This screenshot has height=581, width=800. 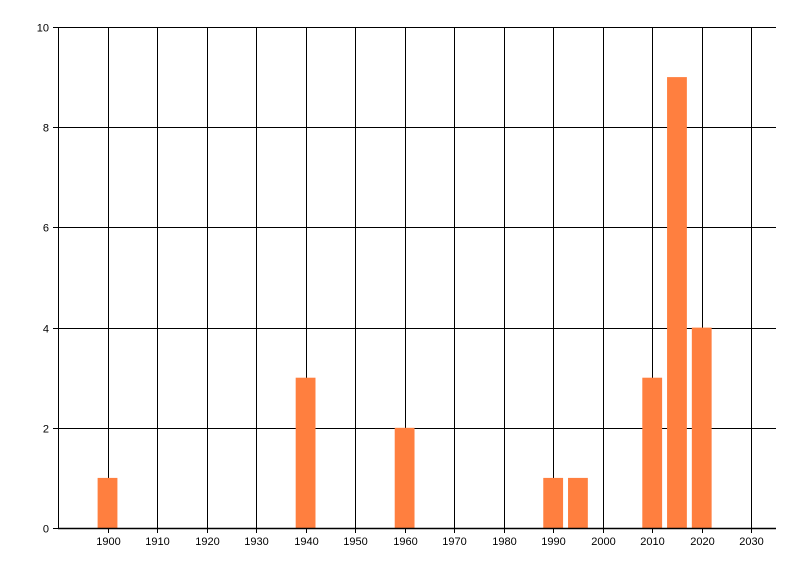 I want to click on x-tick-label: 2030, so click(x=751, y=542).